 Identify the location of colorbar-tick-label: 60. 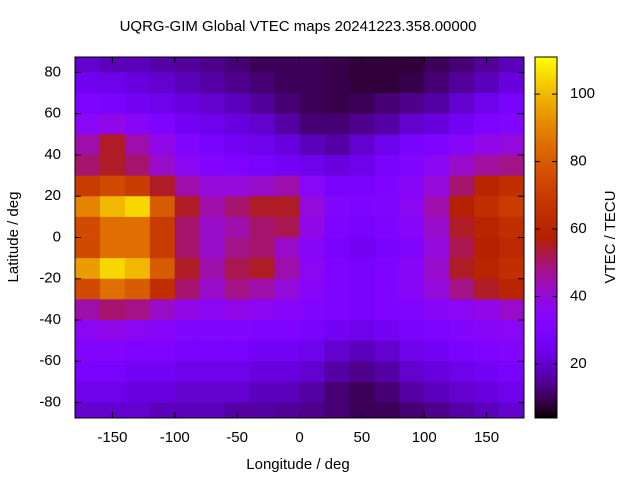
(578, 228).